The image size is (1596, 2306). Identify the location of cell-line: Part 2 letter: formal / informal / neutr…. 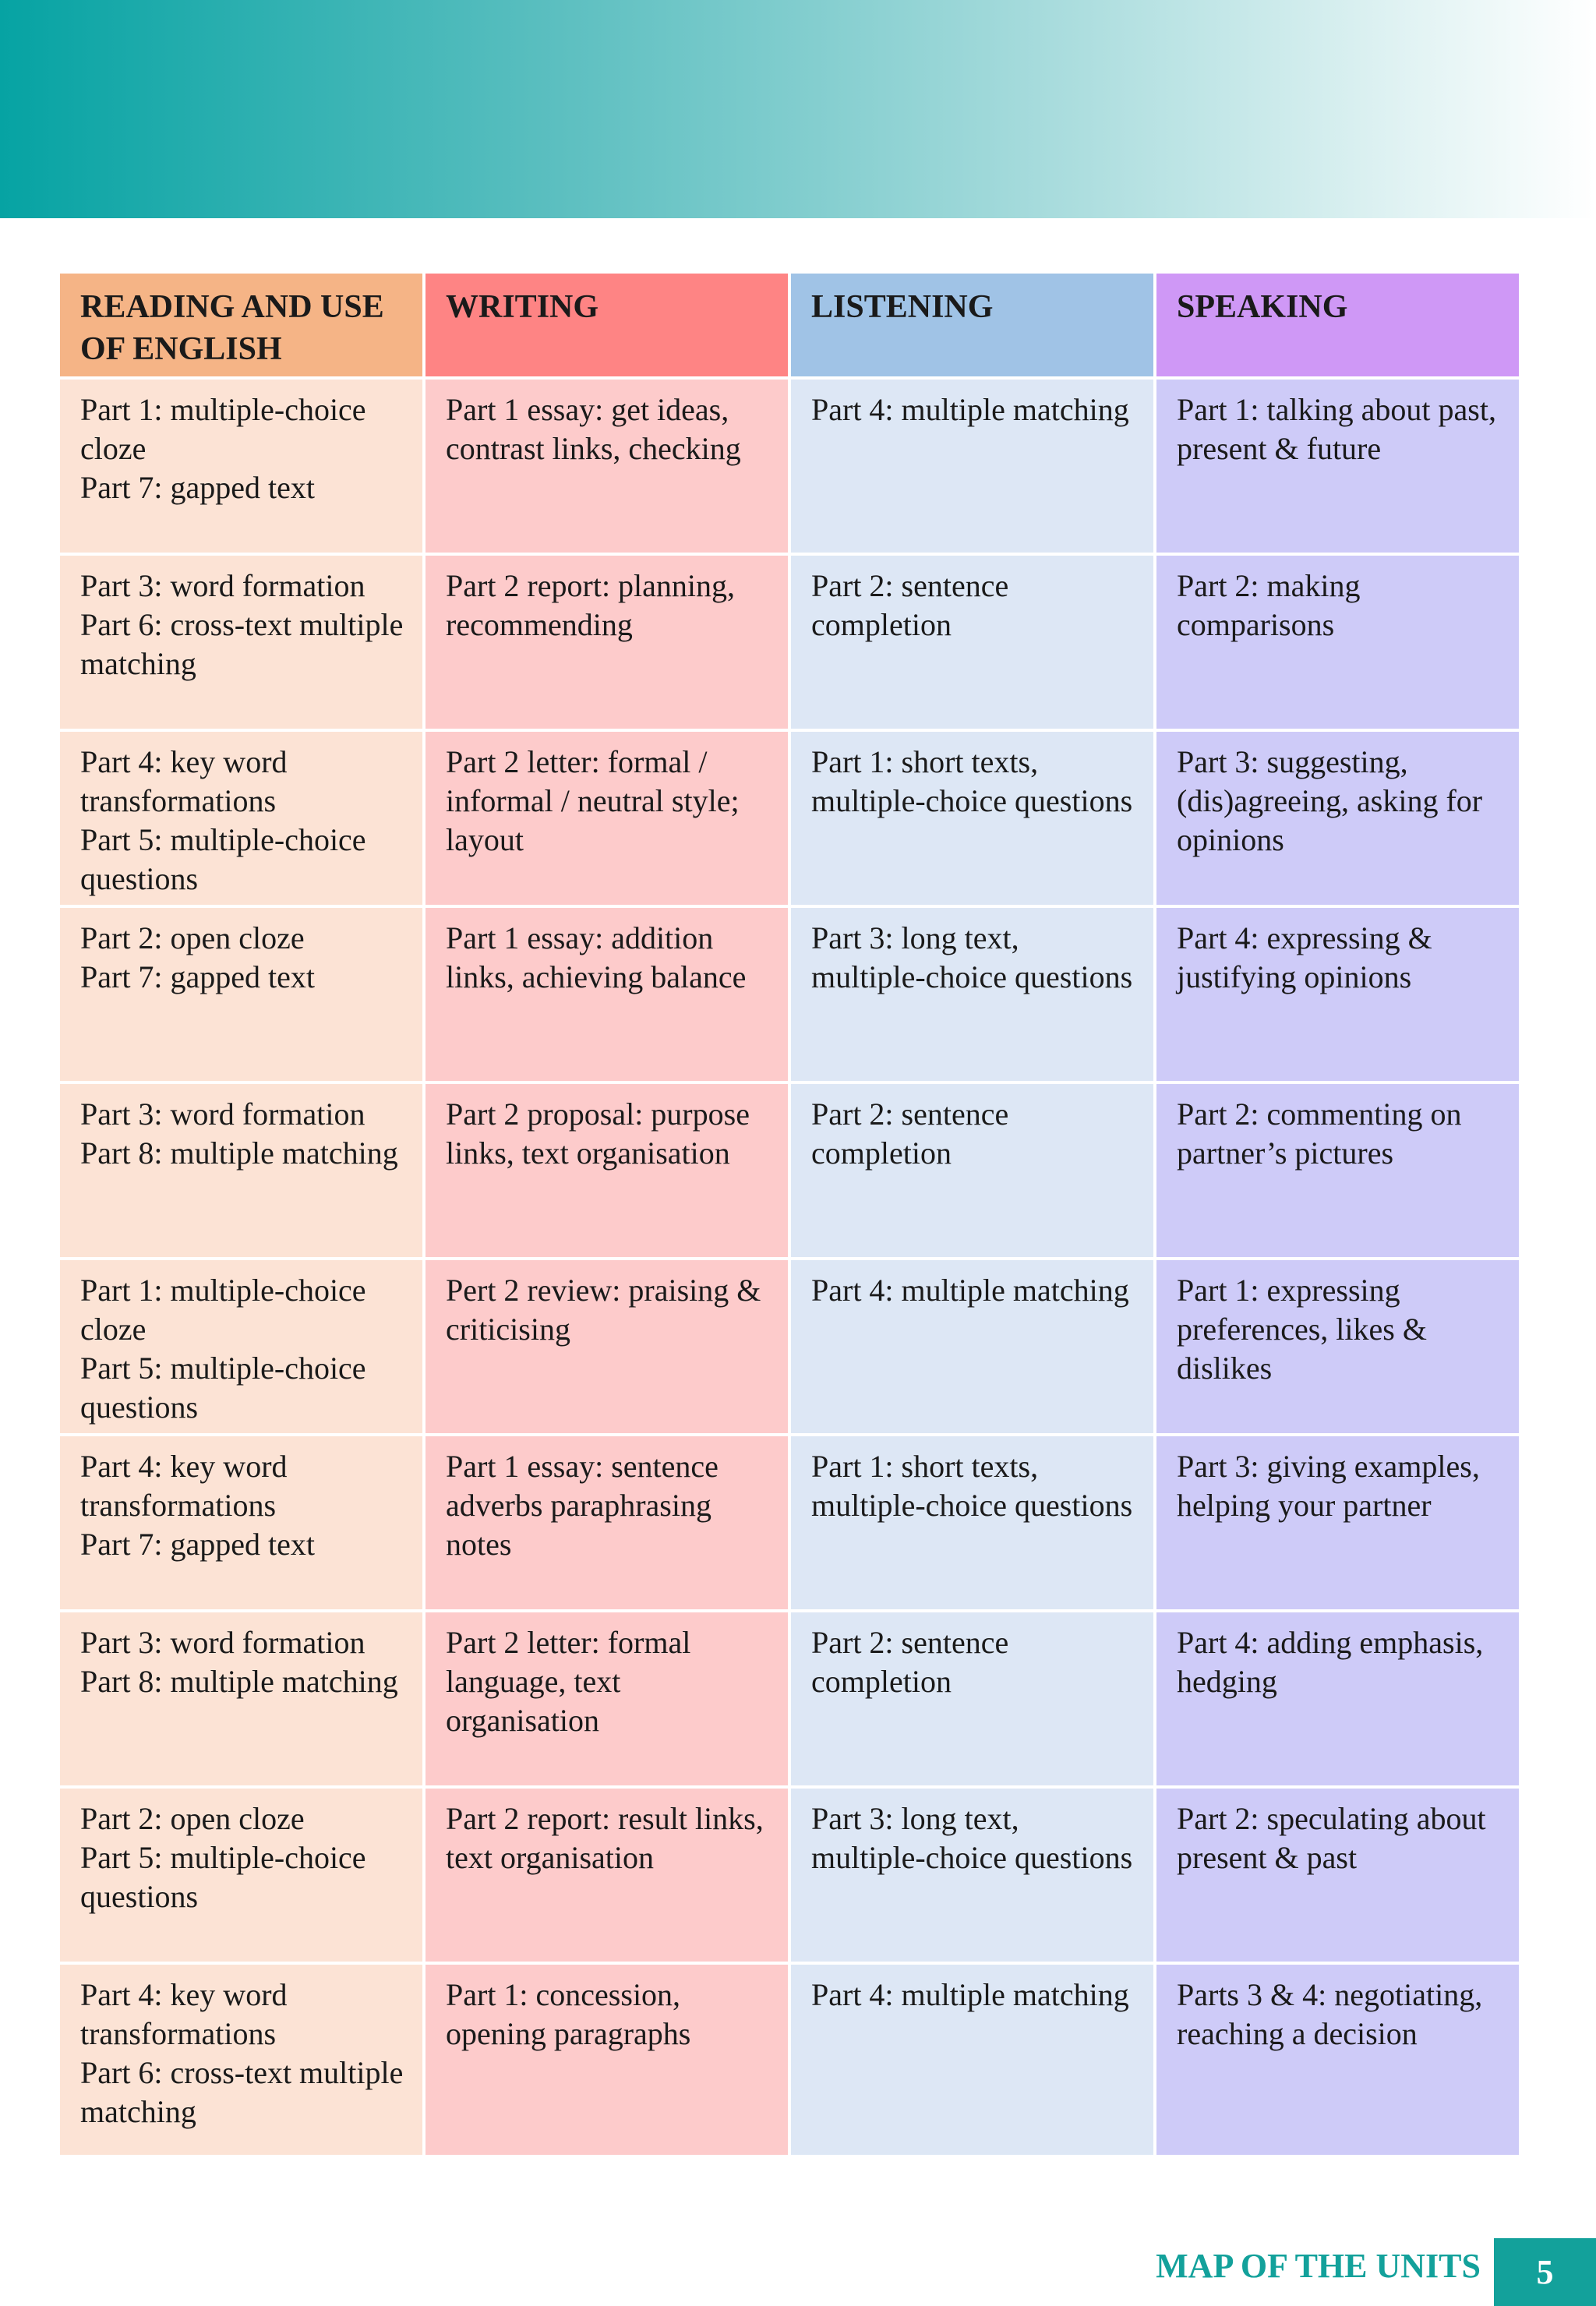
(593, 800).